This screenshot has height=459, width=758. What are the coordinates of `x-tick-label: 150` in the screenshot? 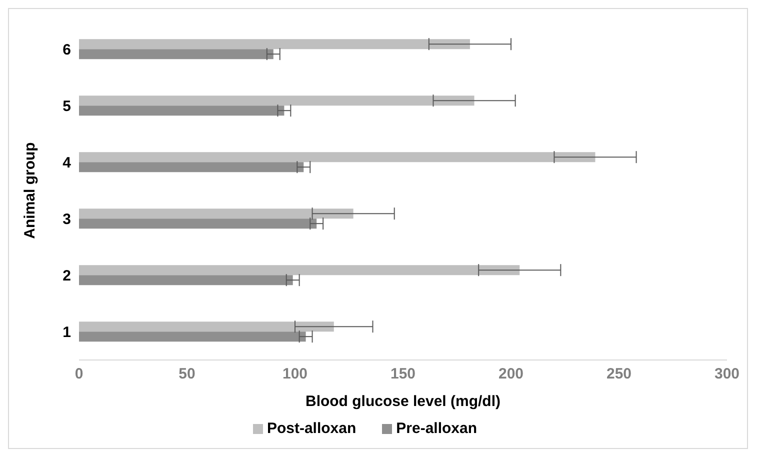 It's located at (403, 374).